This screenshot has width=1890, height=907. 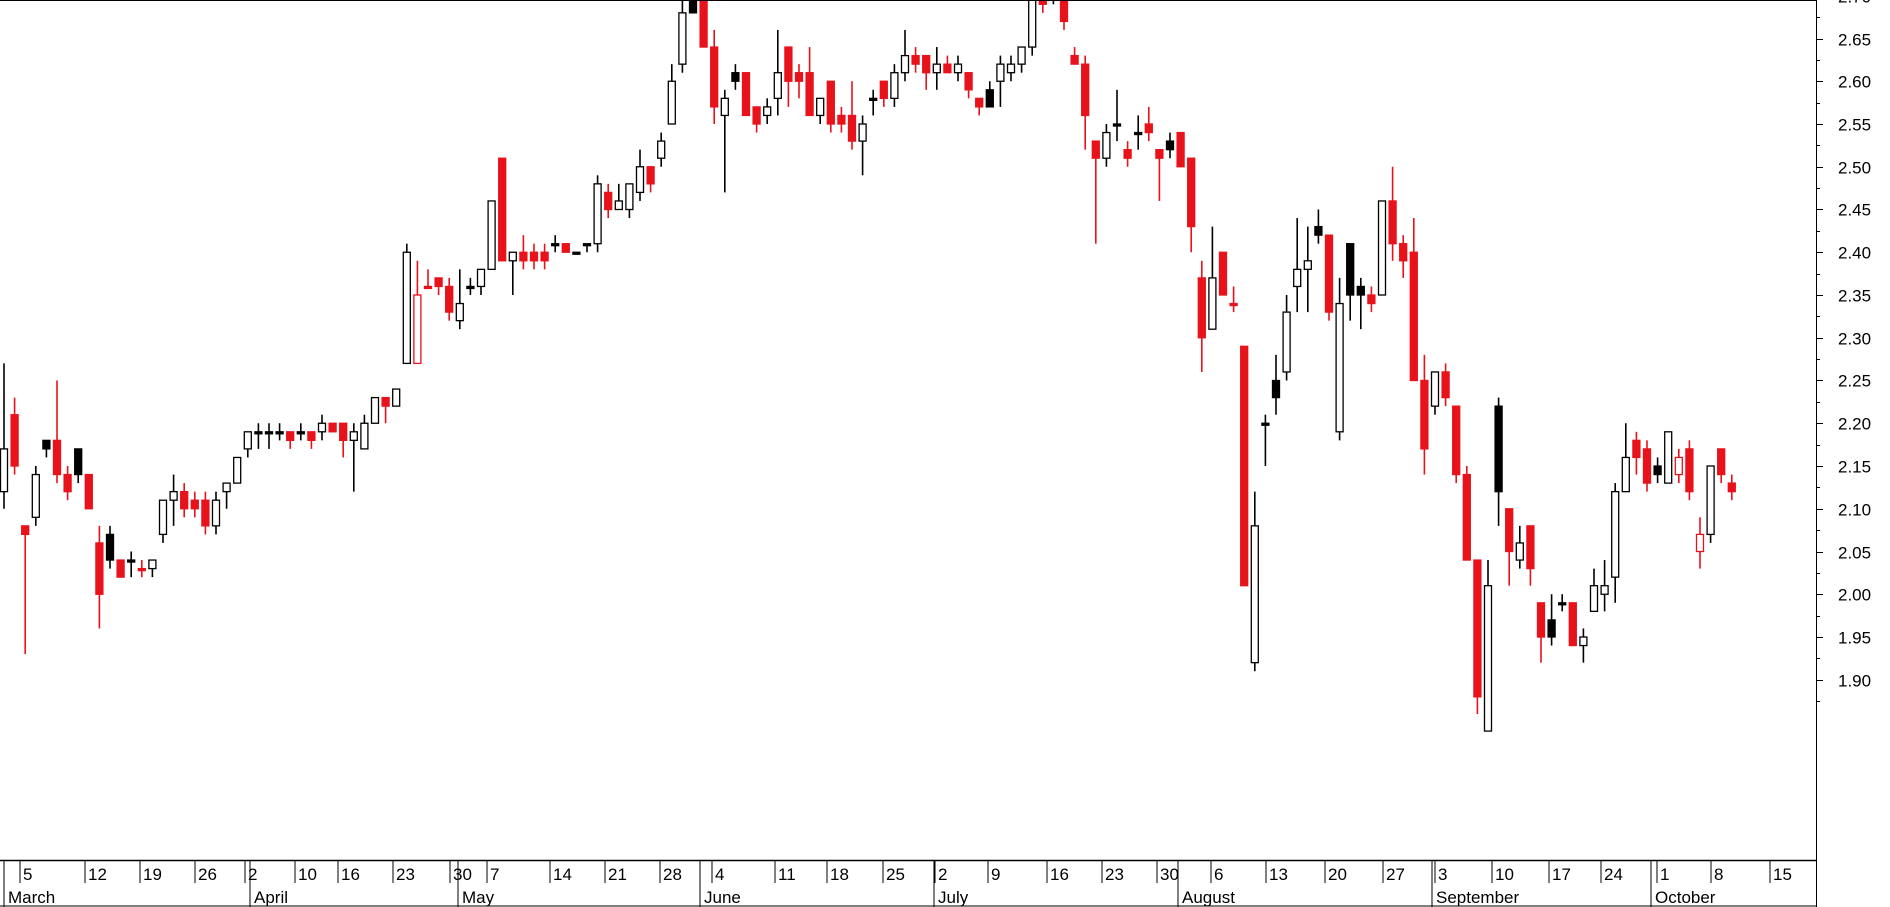 I want to click on week-label: 5, so click(x=27, y=874).